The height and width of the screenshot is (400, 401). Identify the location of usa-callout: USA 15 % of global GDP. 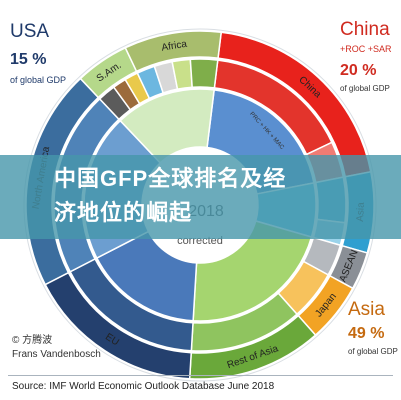
(38, 54).